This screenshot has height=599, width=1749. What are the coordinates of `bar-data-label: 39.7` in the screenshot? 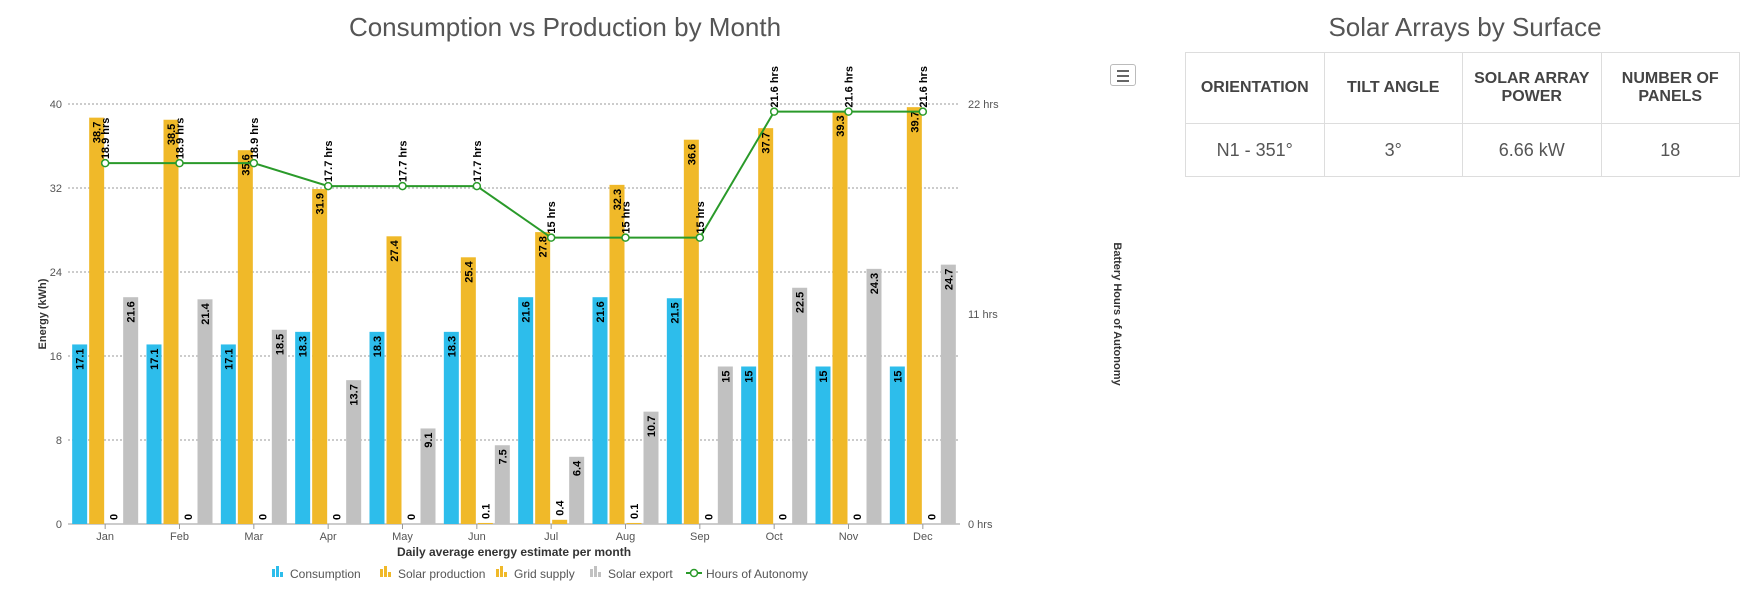 It's located at (915, 121).